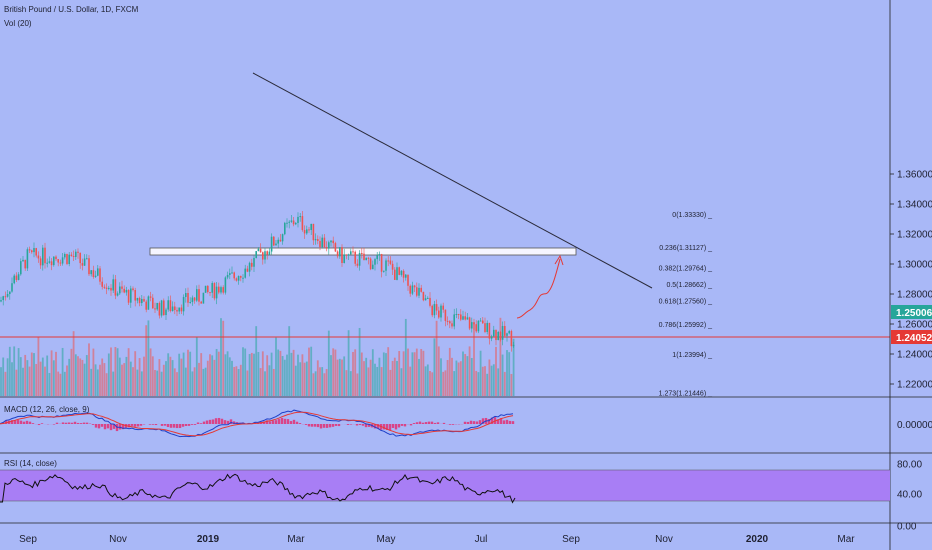 The image size is (932, 550). Describe the element at coordinates (571, 539) in the screenshot. I see `time-tick-label: Sep` at that location.